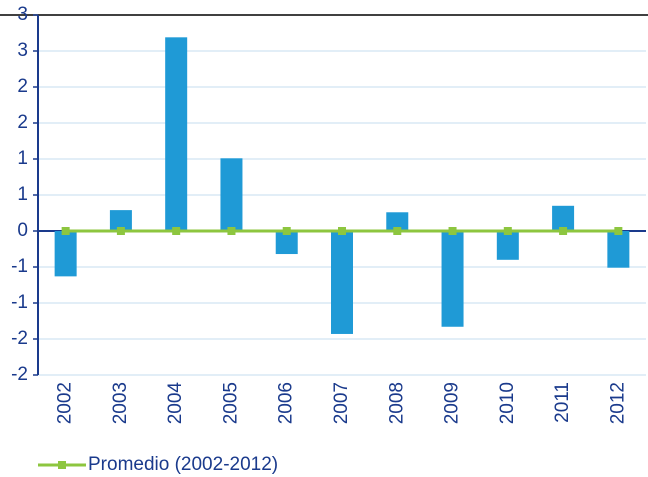 The width and height of the screenshot is (648, 477). What do you see at coordinates (65, 403) in the screenshot?
I see `x-tick-label: 2002` at bounding box center [65, 403].